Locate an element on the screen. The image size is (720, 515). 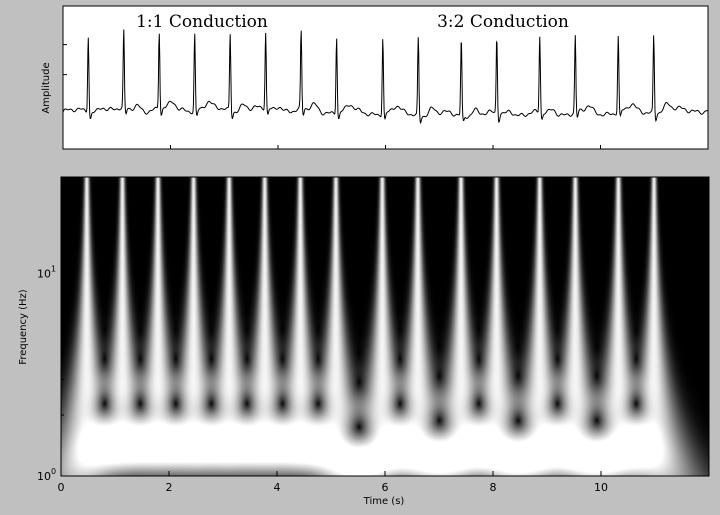
x-tick-label: 10 is located at coordinates (601, 487).